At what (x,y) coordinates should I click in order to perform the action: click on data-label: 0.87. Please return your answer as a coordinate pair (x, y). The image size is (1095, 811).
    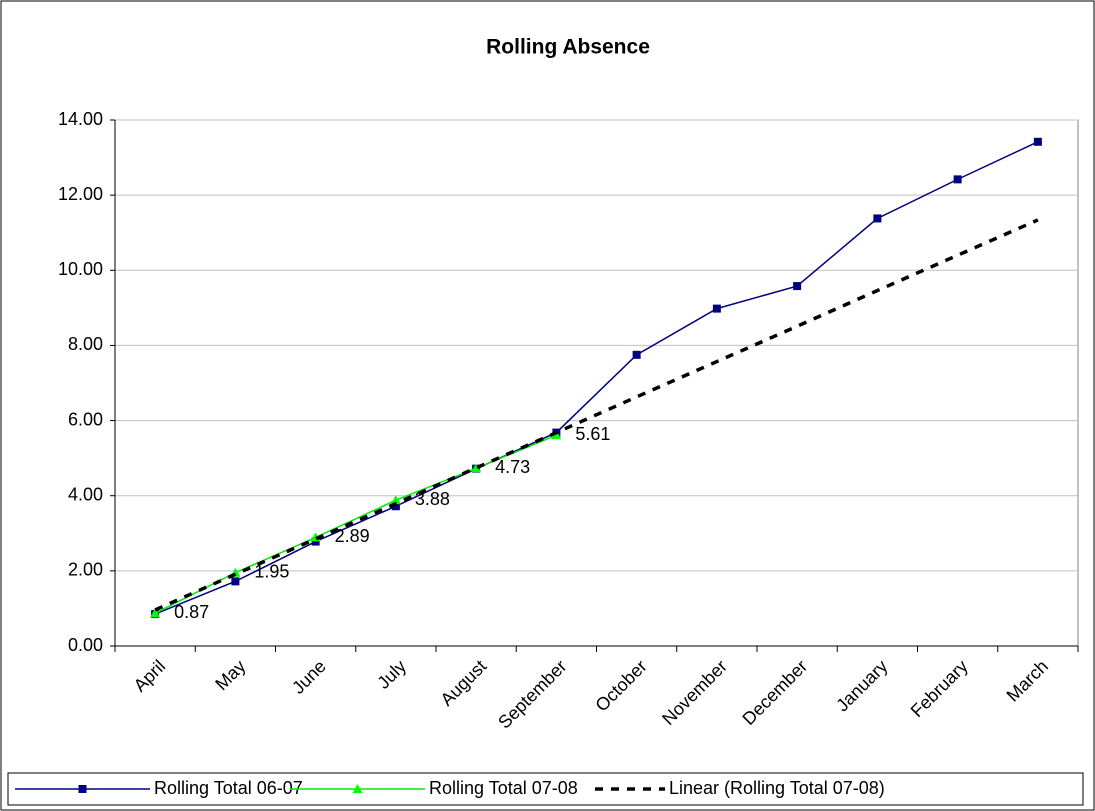
    Looking at the image, I should click on (191, 612).